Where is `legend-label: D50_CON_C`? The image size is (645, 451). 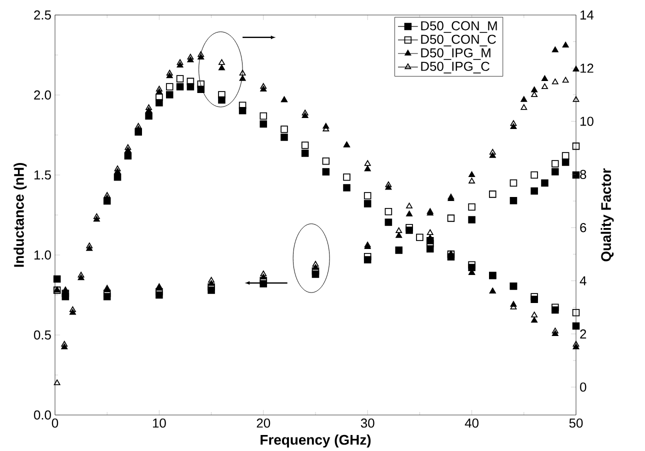 legend-label: D50_CON_C is located at coordinates (458, 40).